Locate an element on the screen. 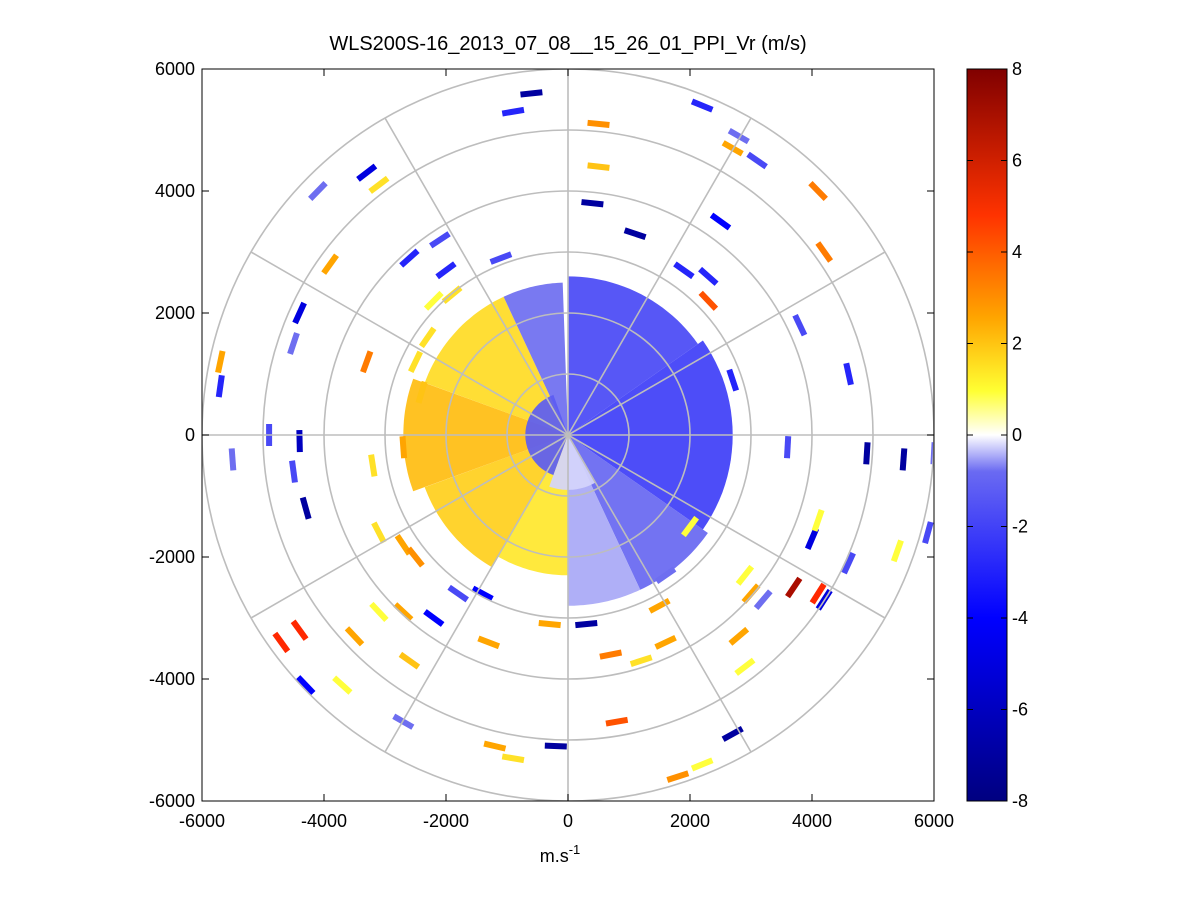 Image resolution: width=1201 pixels, height=901 pixels. colorbar-tick-label-0: -8 is located at coordinates (1020, 801).